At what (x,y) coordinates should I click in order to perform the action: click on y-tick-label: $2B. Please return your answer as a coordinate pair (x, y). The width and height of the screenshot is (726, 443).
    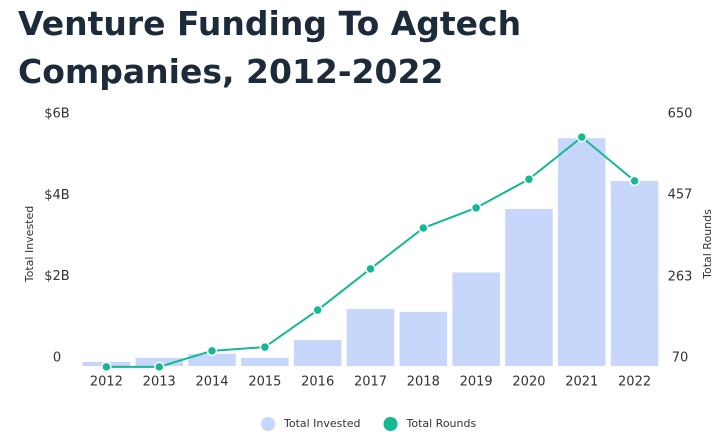
    Looking at the image, I should click on (56, 276).